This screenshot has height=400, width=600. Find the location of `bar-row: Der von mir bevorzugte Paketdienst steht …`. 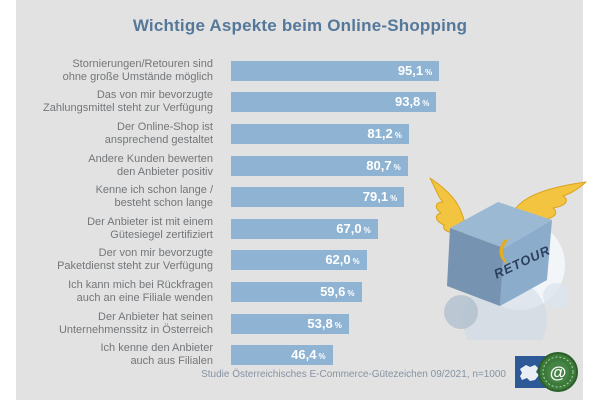

bar-row: Der von mir bevorzugte Paketdienst steht … is located at coordinates (233, 261).